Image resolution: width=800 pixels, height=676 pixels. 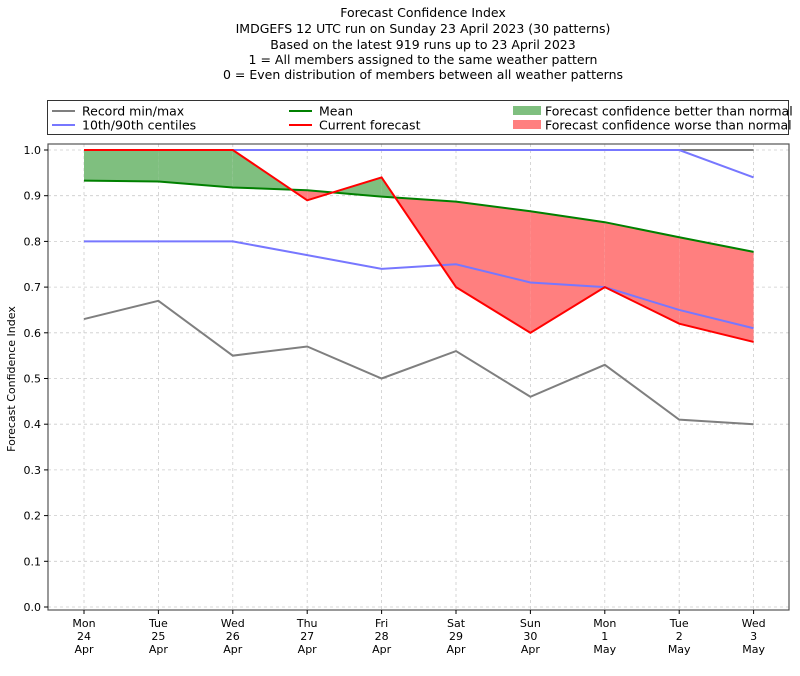 I want to click on x-tick-label-part: 1, so click(x=604, y=636).